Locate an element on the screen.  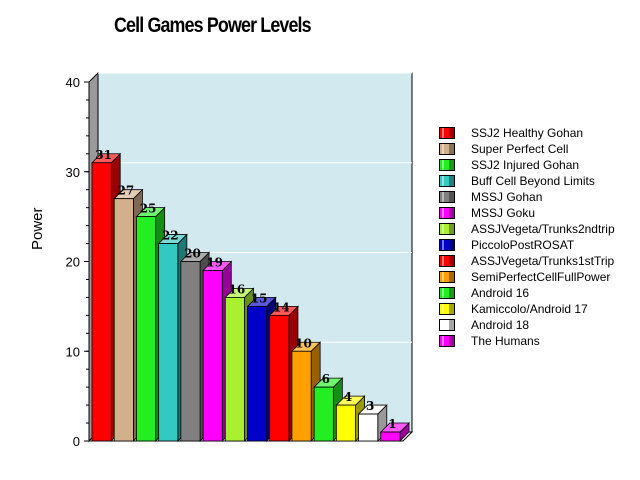
legend-label: Super Perfect Cell is located at coordinates (520, 149).